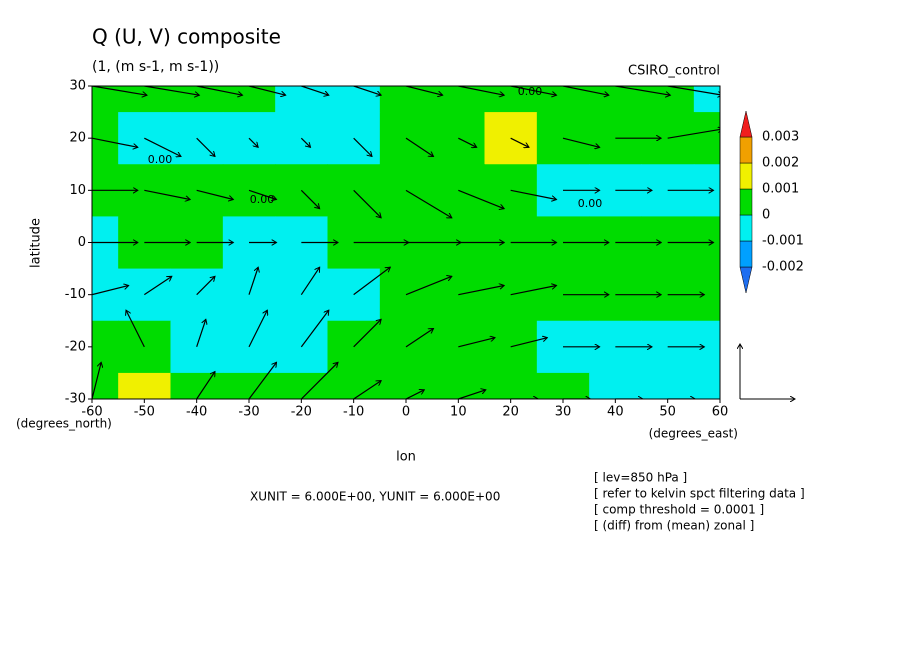 Image resolution: width=904 pixels, height=654 pixels. What do you see at coordinates (77, 138) in the screenshot?
I see `y-tick-label: 20` at bounding box center [77, 138].